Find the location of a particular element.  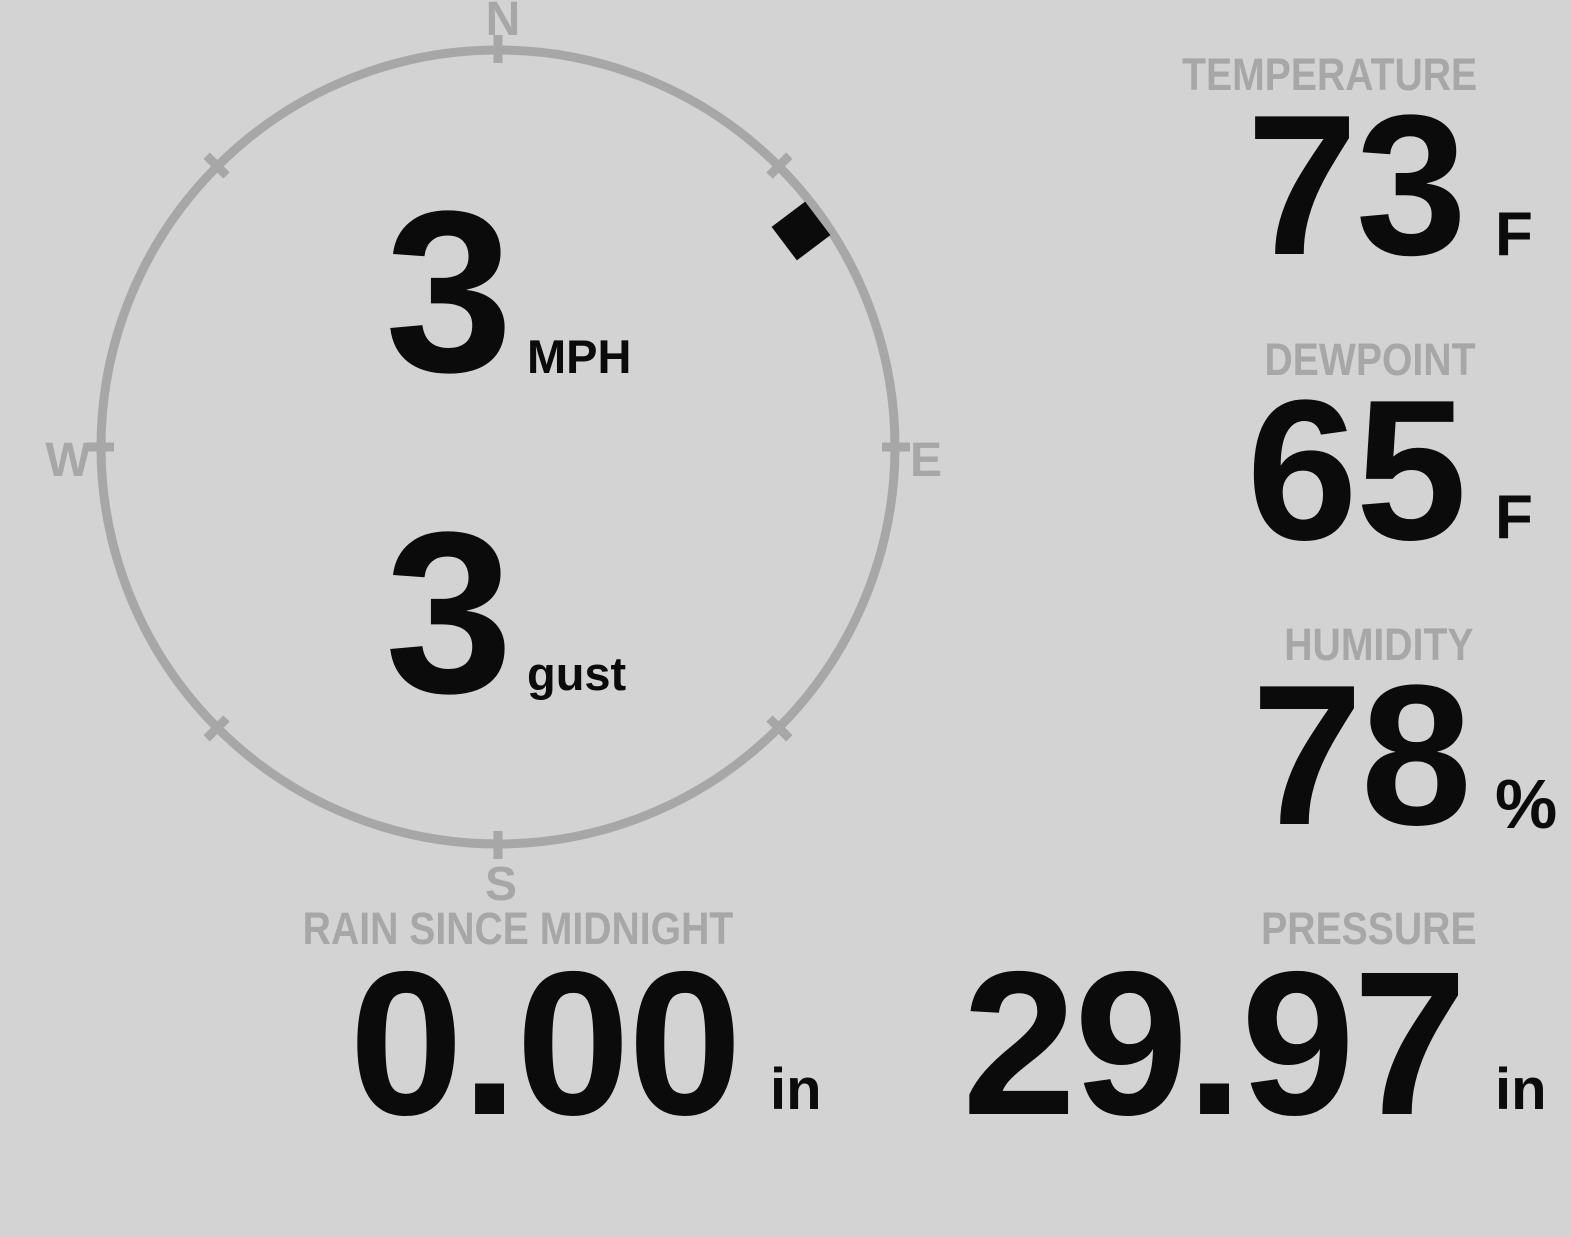

temperature-label: TEMPERATURE is located at coordinates (1329, 74).